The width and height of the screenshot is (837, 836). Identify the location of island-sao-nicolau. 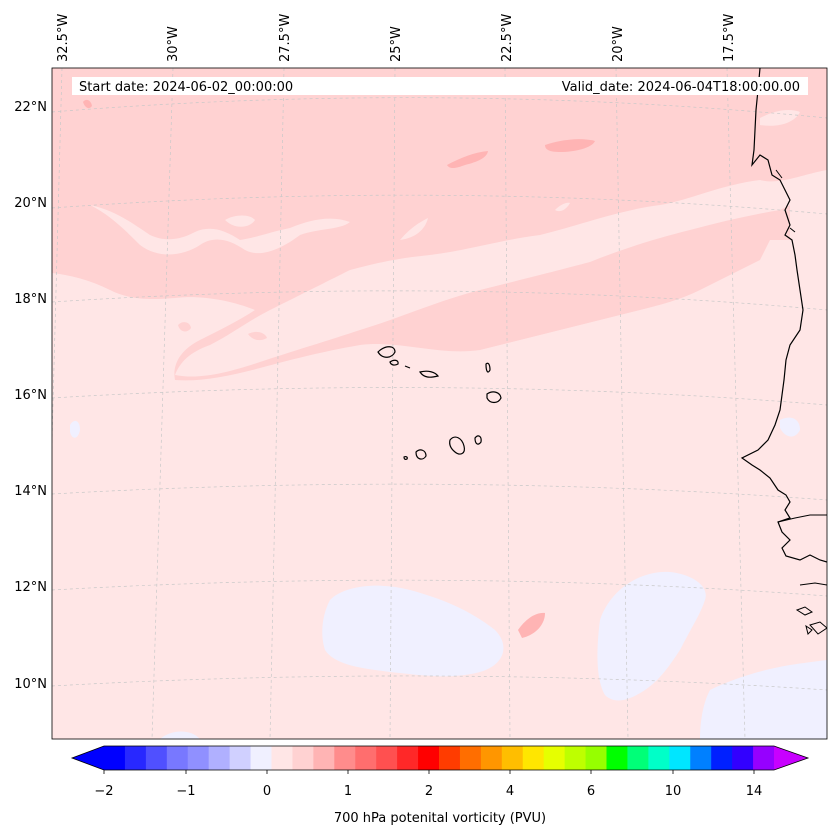
(429, 374).